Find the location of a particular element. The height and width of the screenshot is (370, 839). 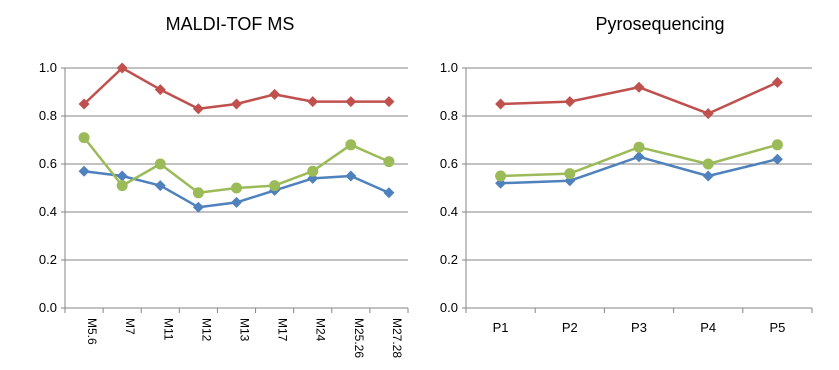

pyro-xtick-label: P1 is located at coordinates (501, 327).